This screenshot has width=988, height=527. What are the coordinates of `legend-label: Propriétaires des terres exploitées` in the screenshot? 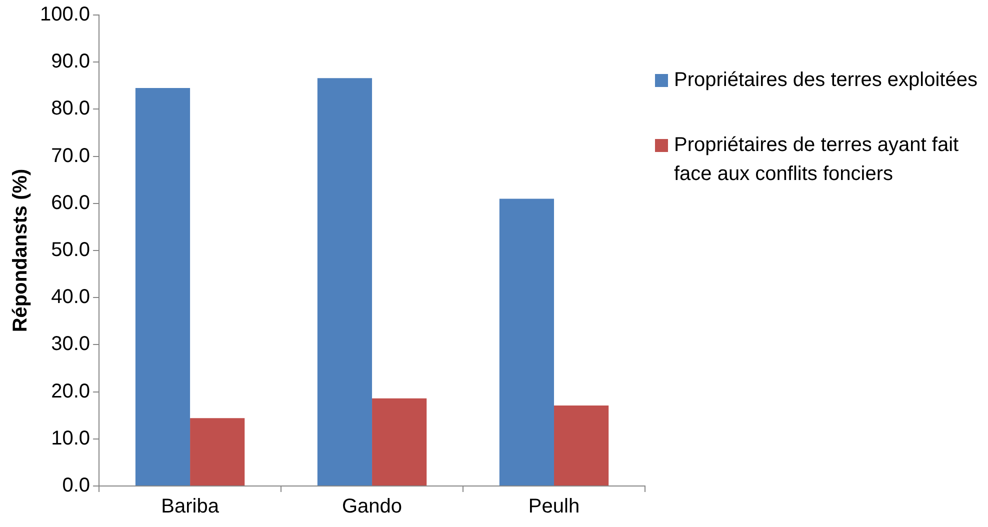 It's located at (826, 80).